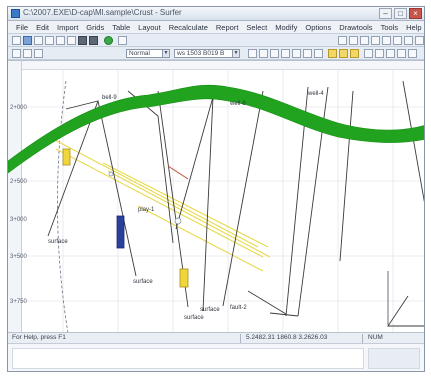 Image resolution: width=431 pixels, height=377 pixels. I want to click on app-icon, so click(15, 13).